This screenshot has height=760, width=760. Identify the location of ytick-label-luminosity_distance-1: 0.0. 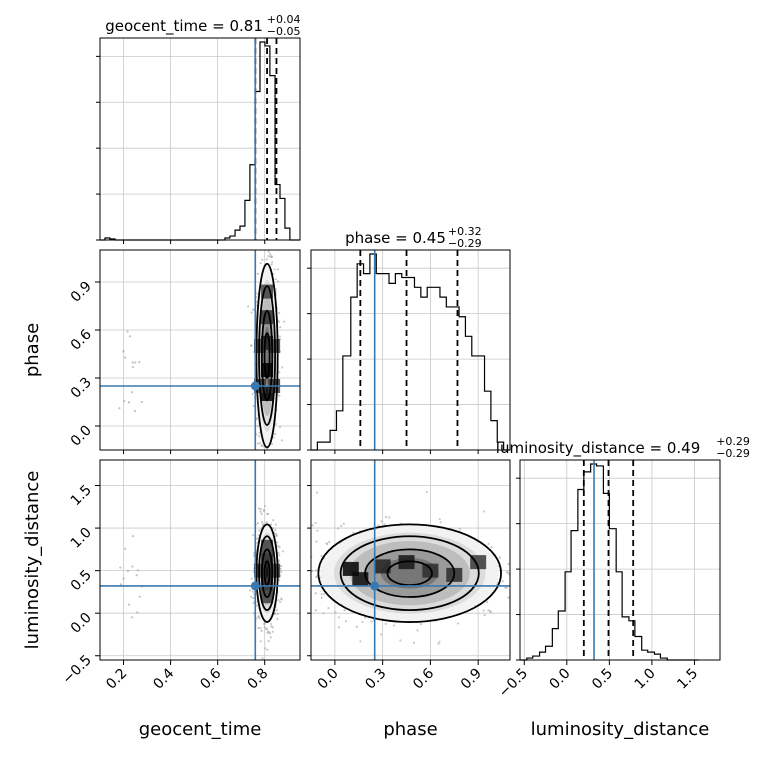
(81, 623).